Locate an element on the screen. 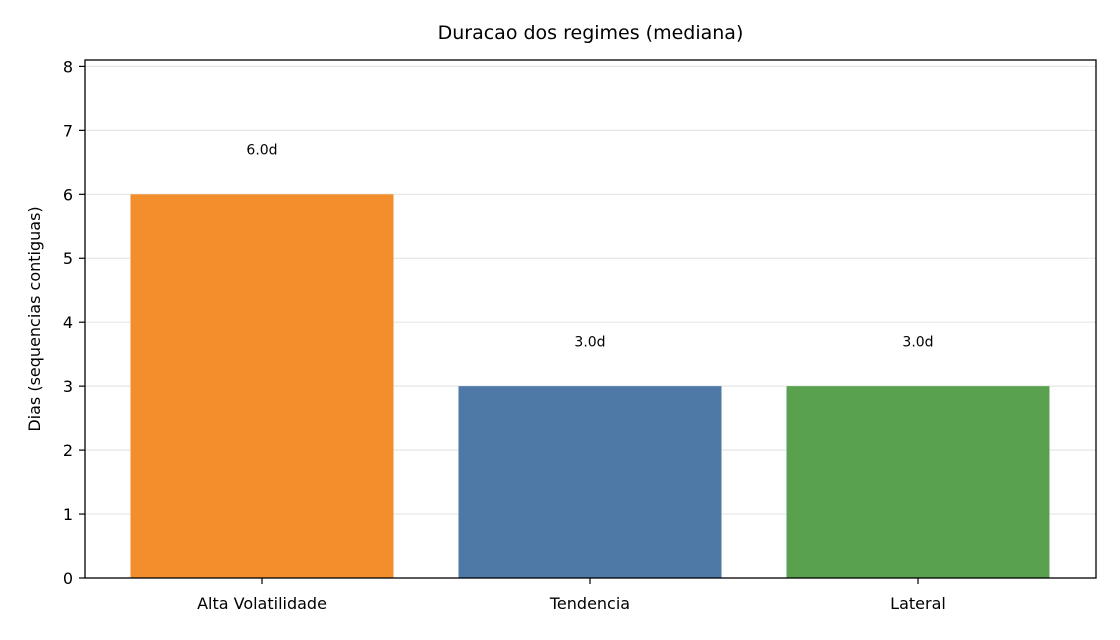 The height and width of the screenshot is (640, 1120). y-tick-label: 7 is located at coordinates (68, 130).